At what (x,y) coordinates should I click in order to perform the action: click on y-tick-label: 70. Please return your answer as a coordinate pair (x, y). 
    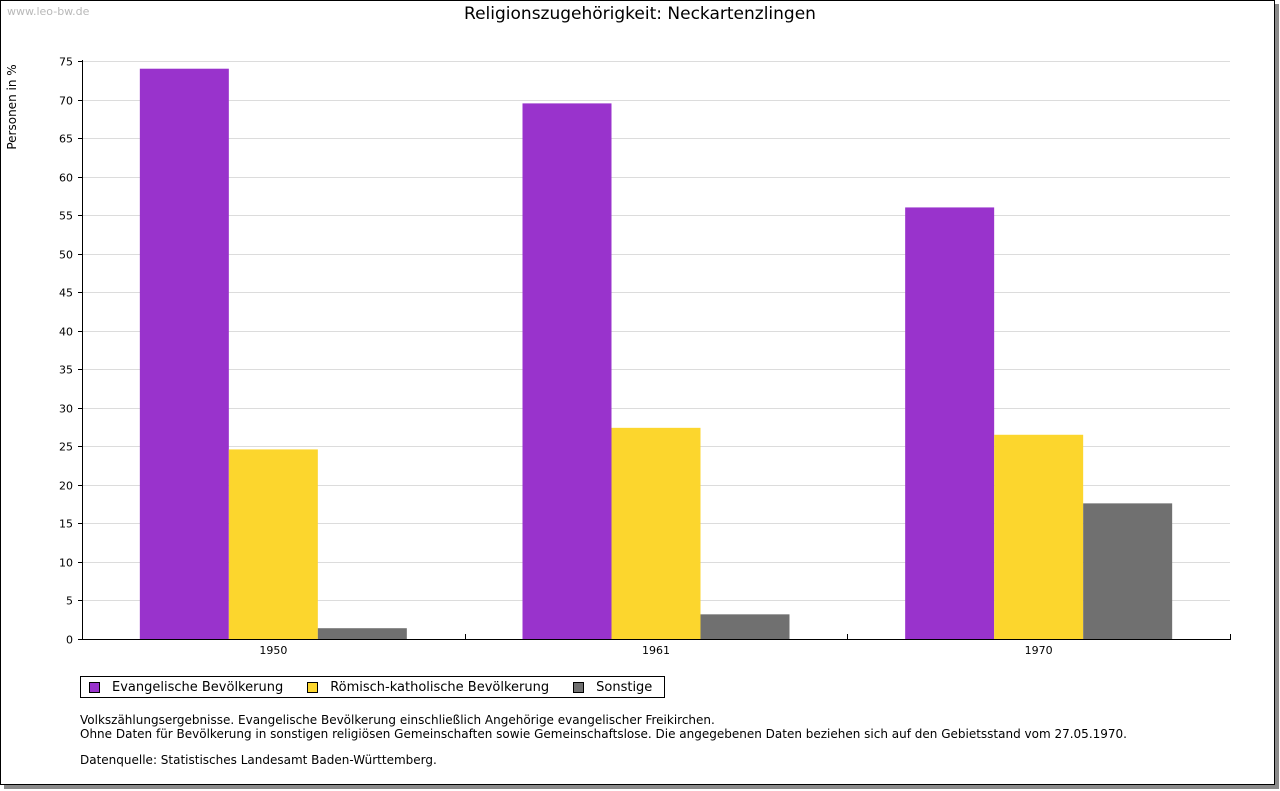
    Looking at the image, I should click on (66, 101).